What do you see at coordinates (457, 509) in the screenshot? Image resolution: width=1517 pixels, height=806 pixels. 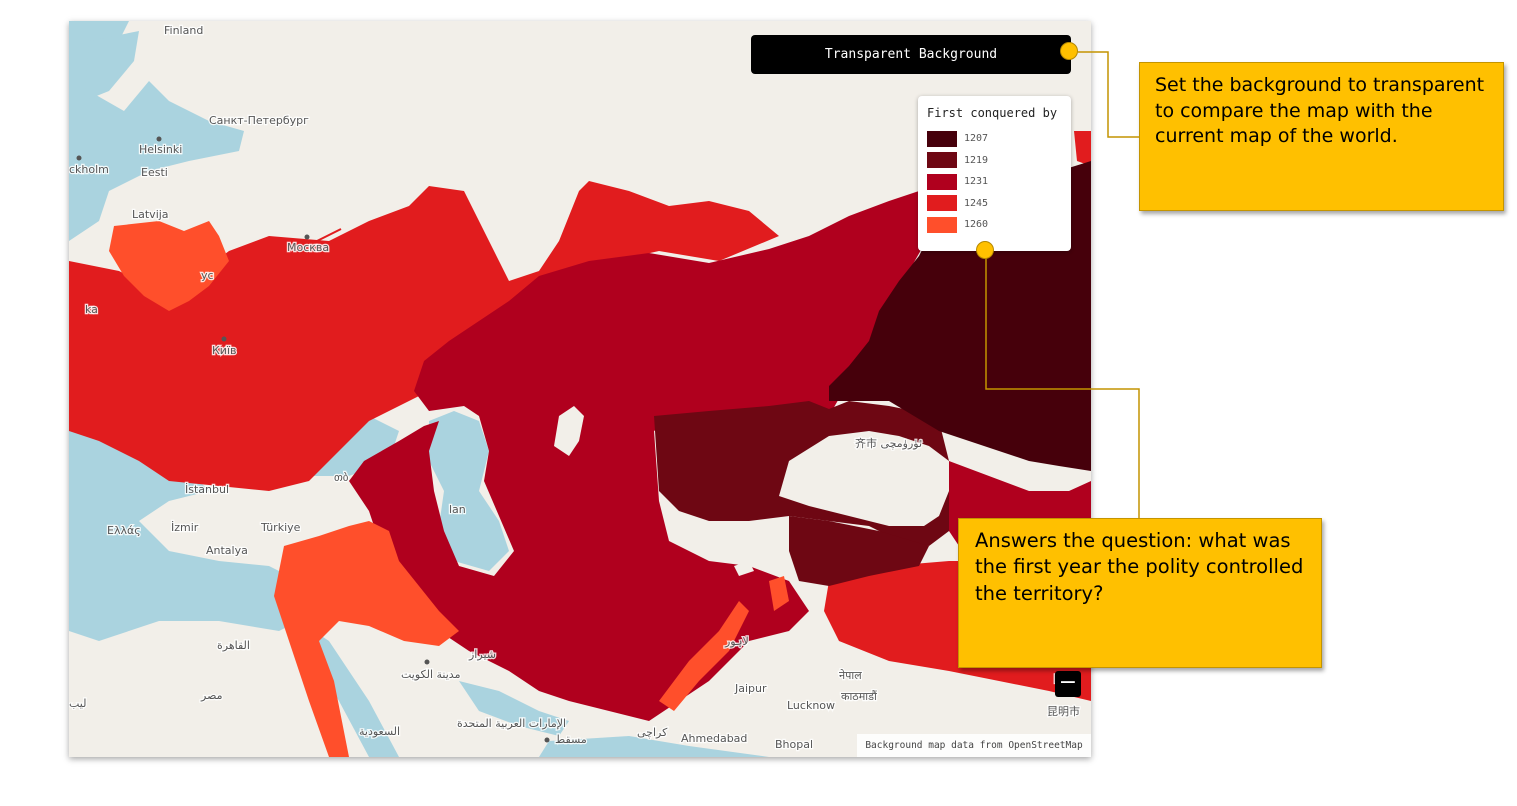 I see `label-lan: lan` at bounding box center [457, 509].